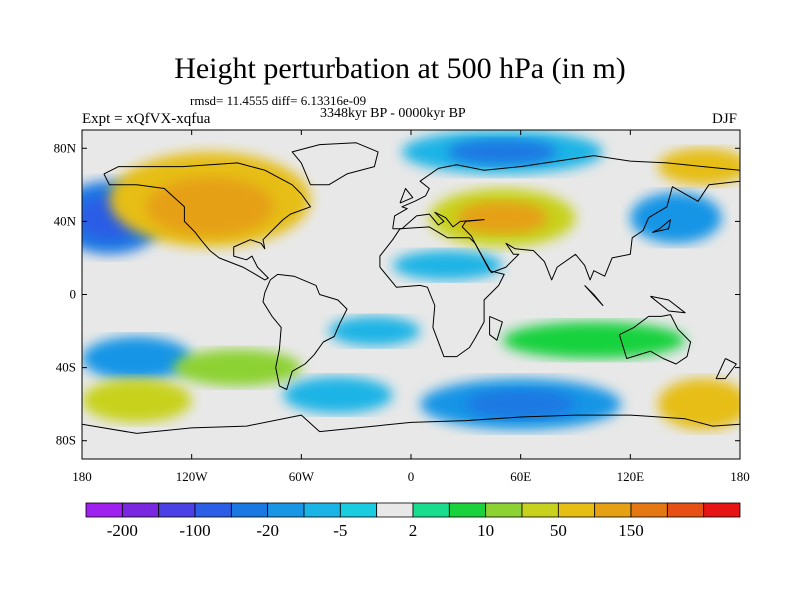  I want to click on y-tick-label: 80N, so click(65, 147).